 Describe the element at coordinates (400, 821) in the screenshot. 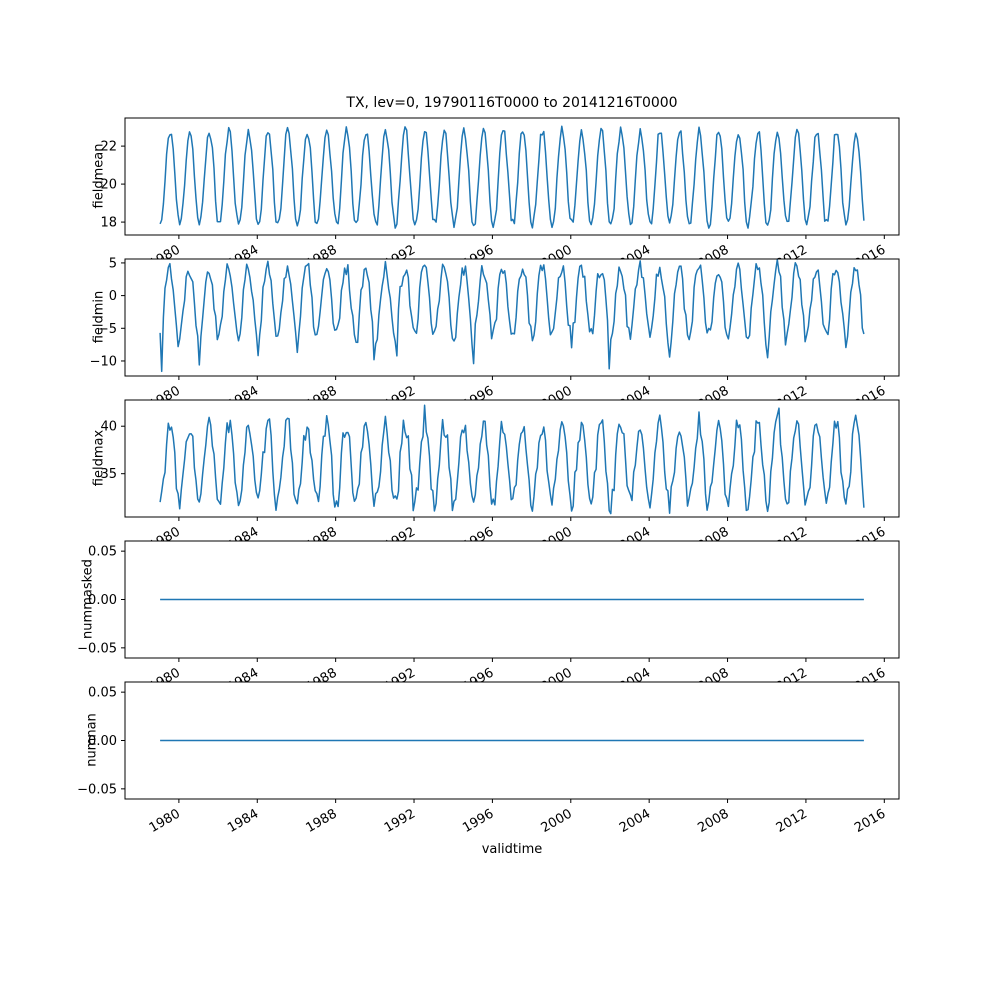

I see `x-tick-label: 1992` at that location.